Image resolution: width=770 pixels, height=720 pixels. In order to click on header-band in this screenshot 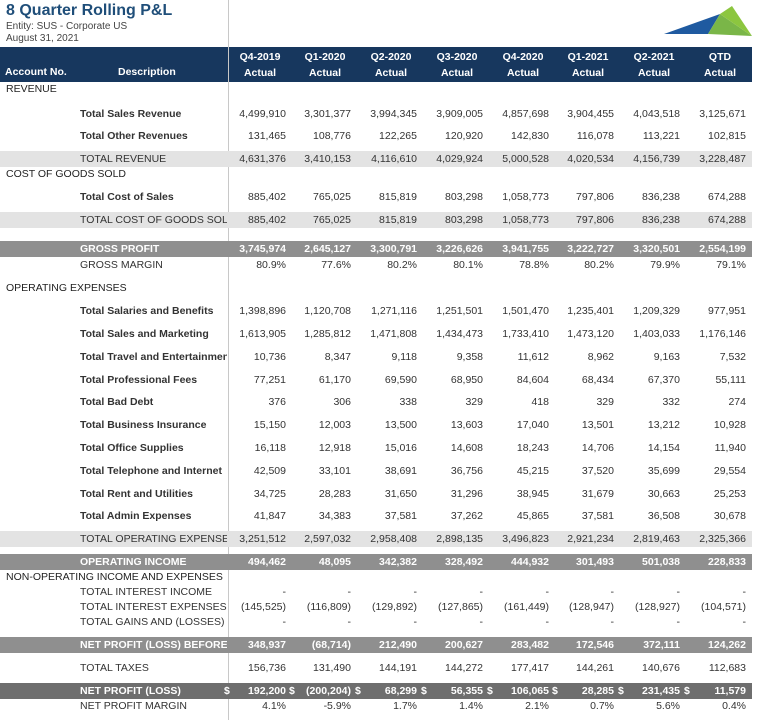, I will do `click(376, 64)`.